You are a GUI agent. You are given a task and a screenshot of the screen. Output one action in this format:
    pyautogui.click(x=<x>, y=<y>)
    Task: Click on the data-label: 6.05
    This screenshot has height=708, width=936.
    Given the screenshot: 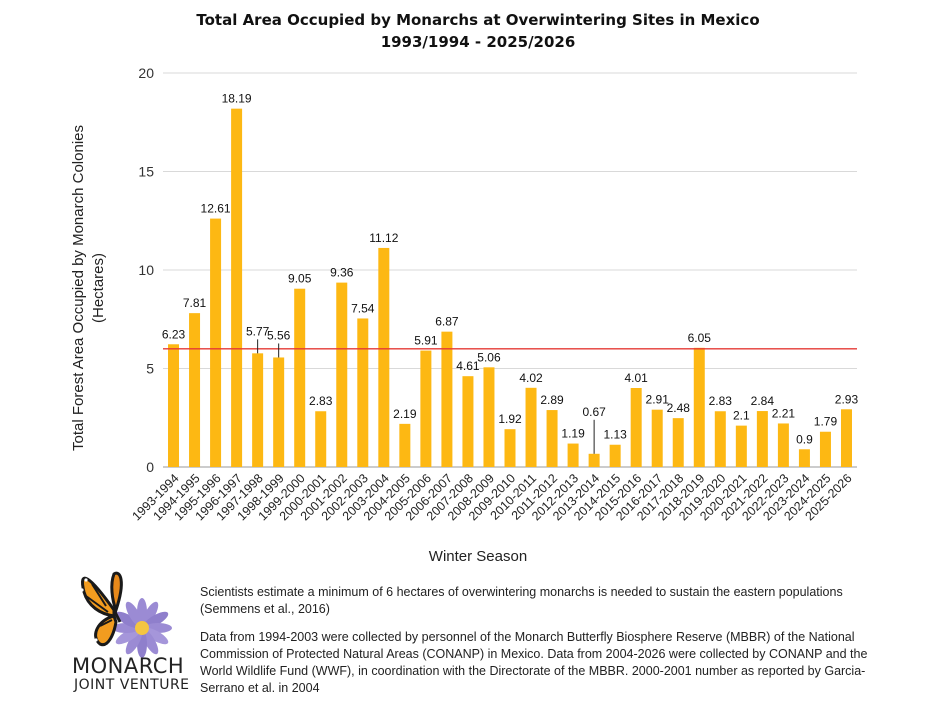 What is the action you would take?
    pyautogui.click(x=700, y=338)
    